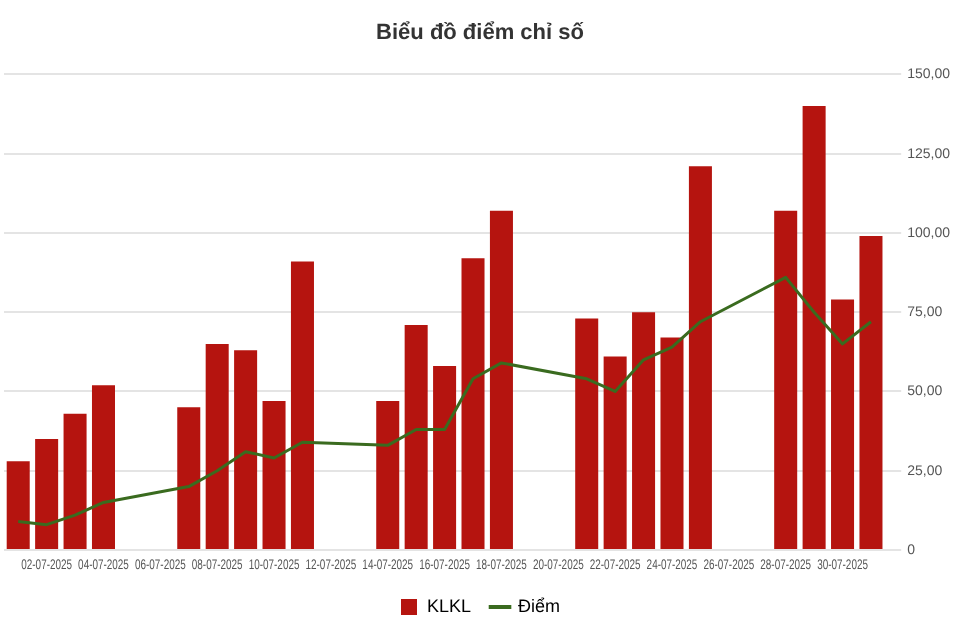 This screenshot has height=640, width=960. I want to click on legend-label: Điểm, so click(539, 605).